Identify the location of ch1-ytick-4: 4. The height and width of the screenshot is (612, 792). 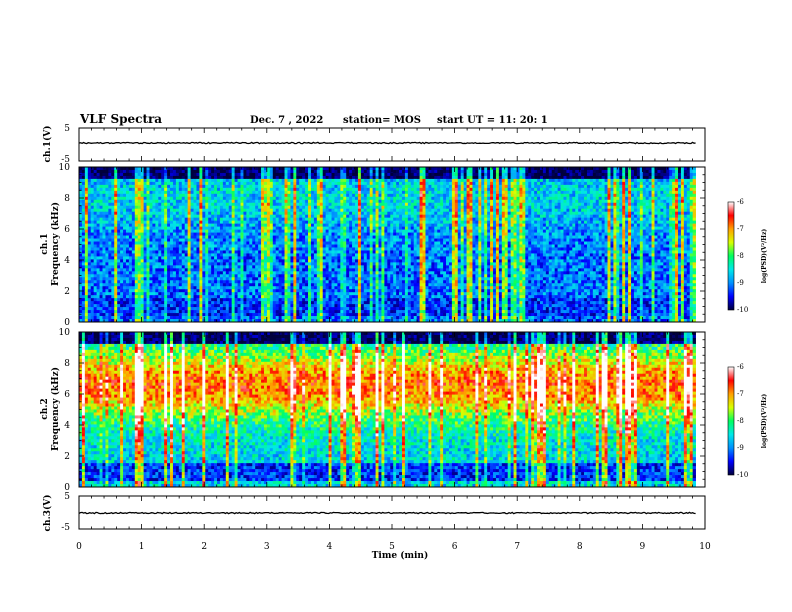
(67, 261).